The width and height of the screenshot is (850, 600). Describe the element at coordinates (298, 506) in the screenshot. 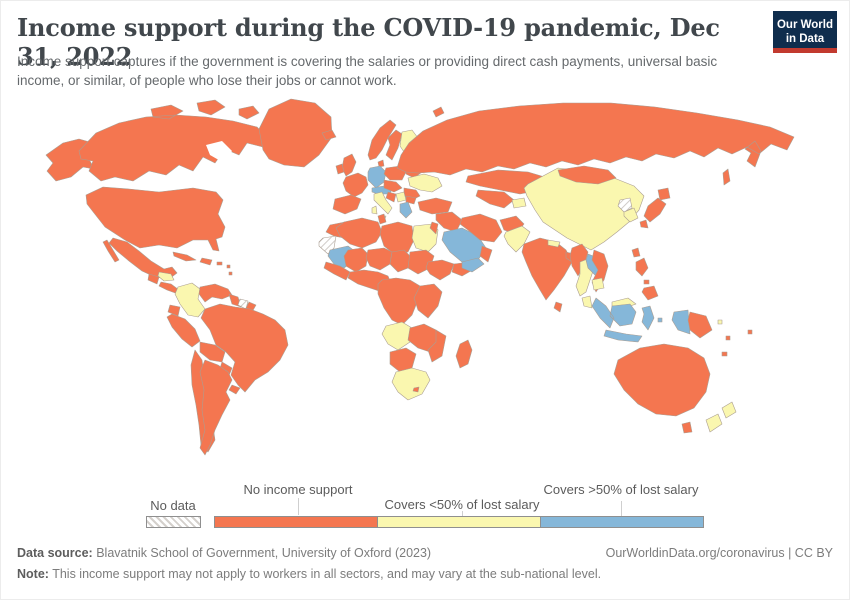

I see `legend-tick-no-support` at that location.